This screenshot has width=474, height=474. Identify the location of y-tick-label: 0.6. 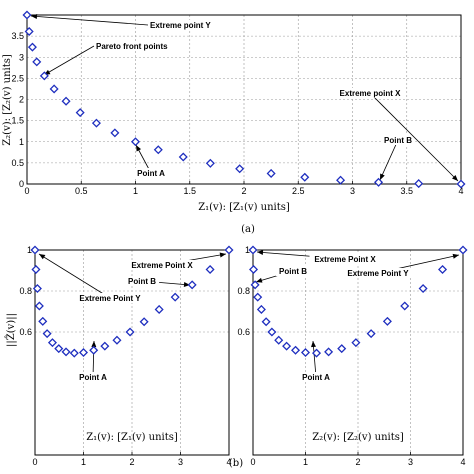
(25, 332).